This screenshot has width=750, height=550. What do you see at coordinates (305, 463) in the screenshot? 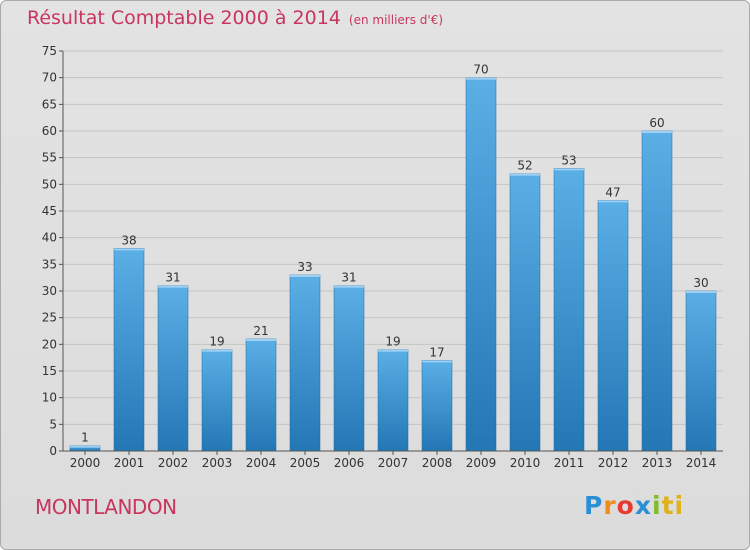
I see `x-tick-label-2005: 2005` at bounding box center [305, 463].